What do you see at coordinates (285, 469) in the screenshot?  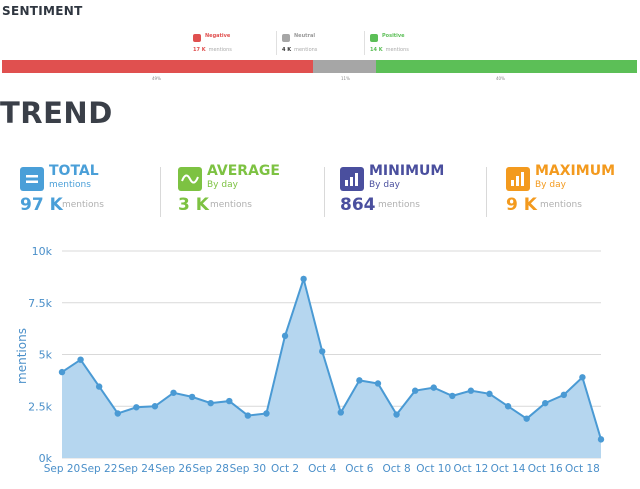 I see `x-tick-label: Oct 2` at bounding box center [285, 469].